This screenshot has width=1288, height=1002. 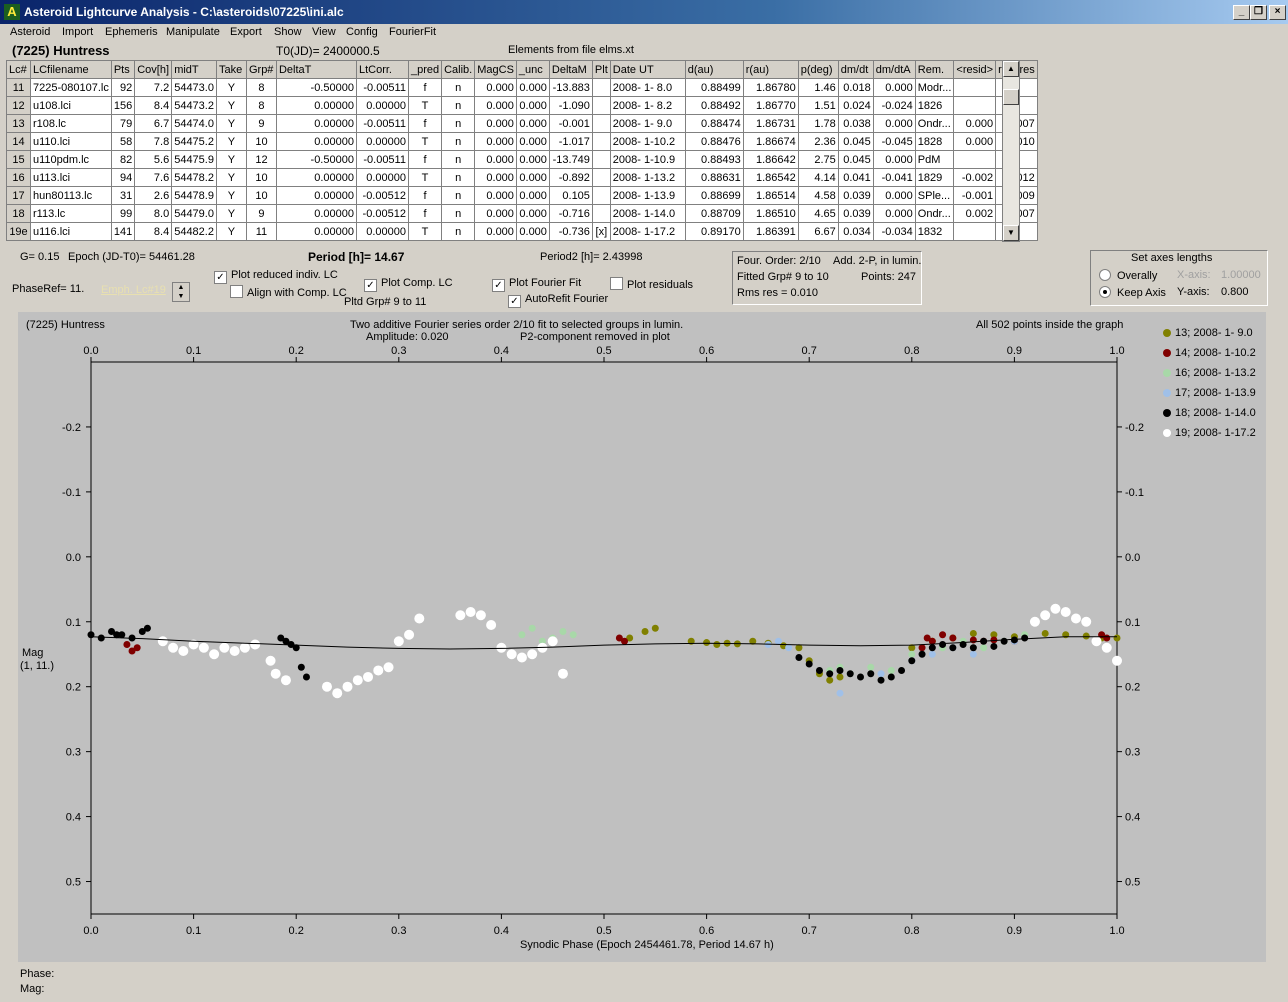 I want to click on table-cell: 0.018, so click(x=855, y=87).